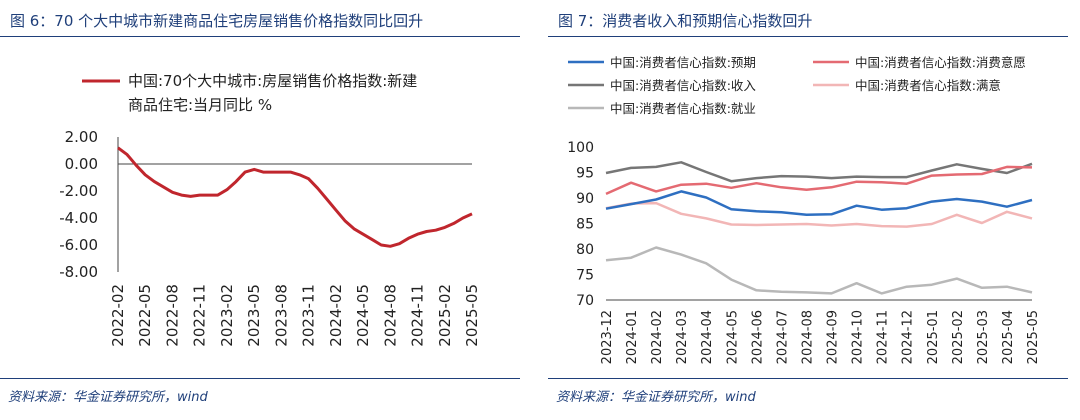  What do you see at coordinates (309, 315) in the screenshot?
I see `x-tick-label: 2023-11` at bounding box center [309, 315].